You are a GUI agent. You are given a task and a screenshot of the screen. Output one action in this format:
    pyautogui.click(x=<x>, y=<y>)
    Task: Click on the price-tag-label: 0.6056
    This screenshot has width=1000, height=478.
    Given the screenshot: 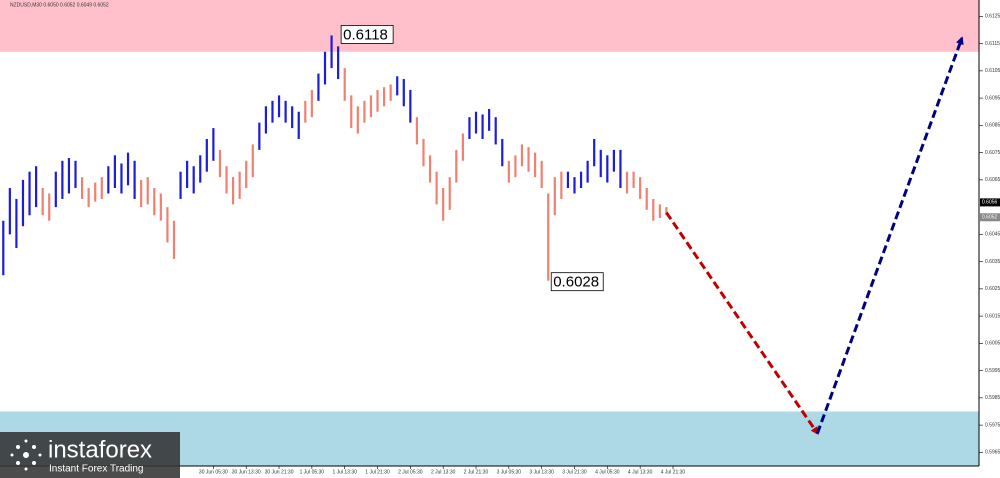 What is the action you would take?
    pyautogui.click(x=990, y=203)
    